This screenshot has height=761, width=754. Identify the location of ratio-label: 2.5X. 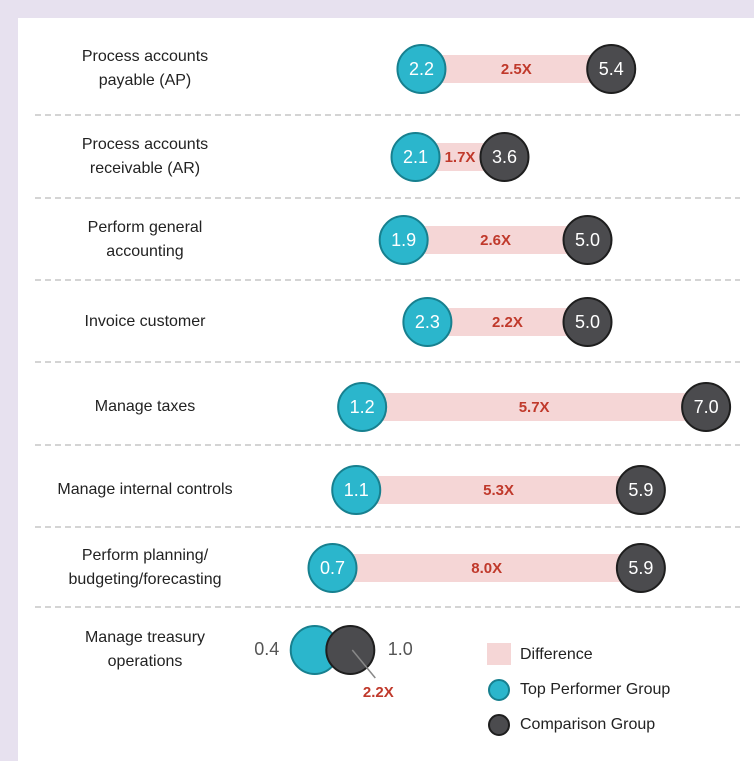
(516, 69).